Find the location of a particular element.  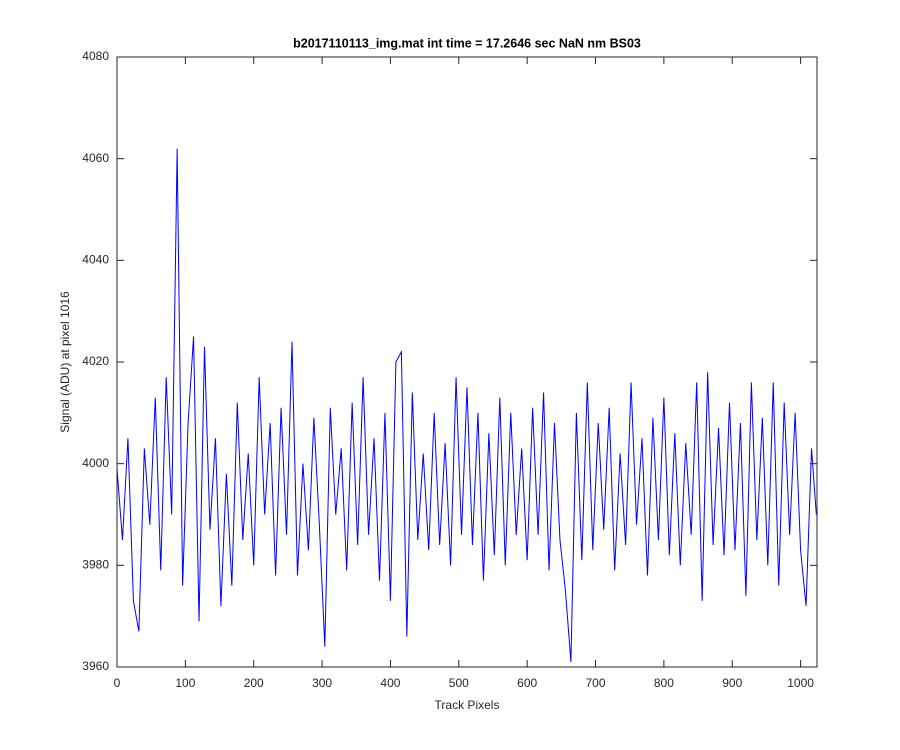

x-tick-label: 400 is located at coordinates (390, 683).